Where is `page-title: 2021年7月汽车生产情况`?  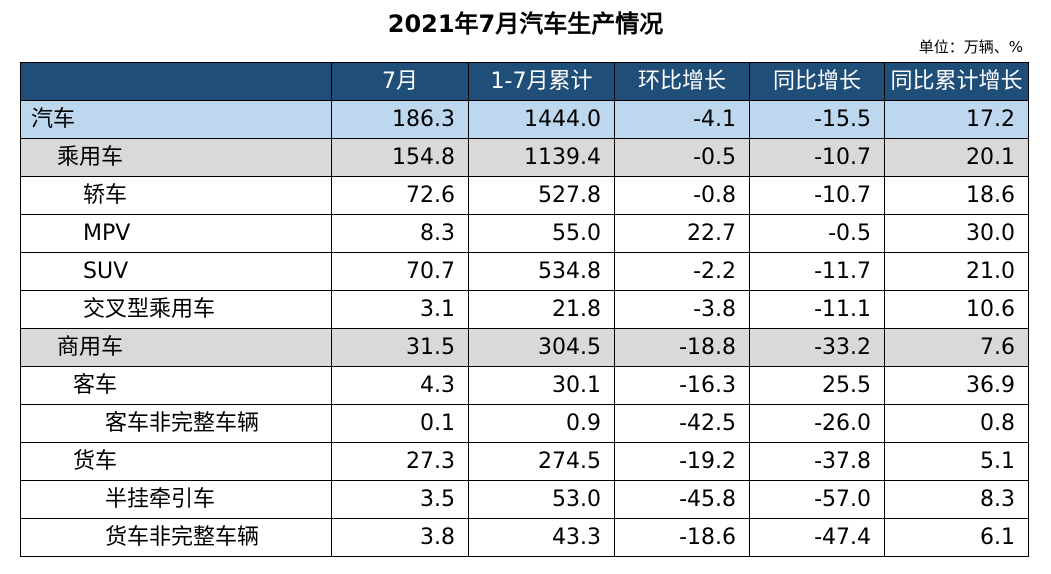 page-title: 2021年7月汽车生产情况 is located at coordinates (525, 24).